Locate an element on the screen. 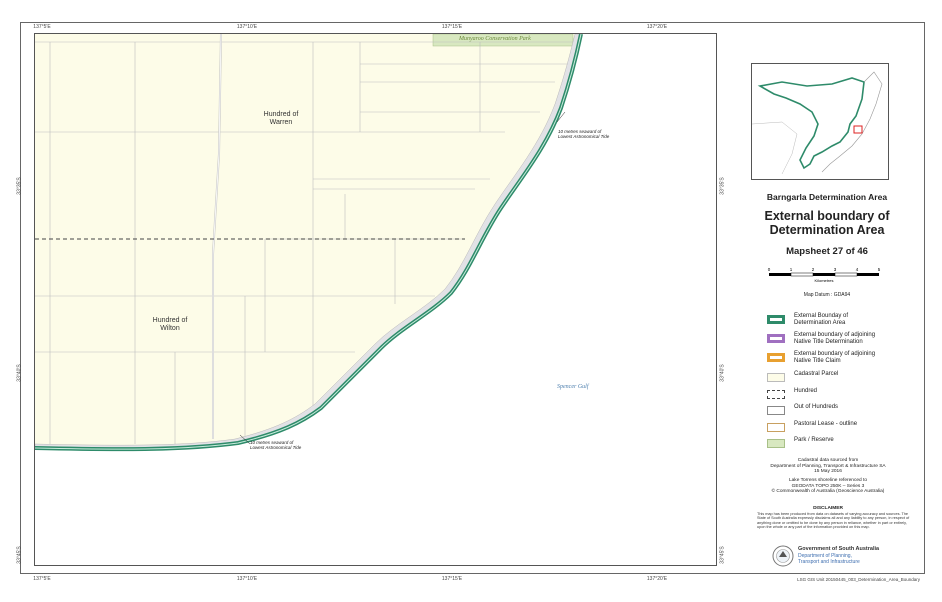  tick-bottom-3: 137°15'E is located at coordinates (452, 579).